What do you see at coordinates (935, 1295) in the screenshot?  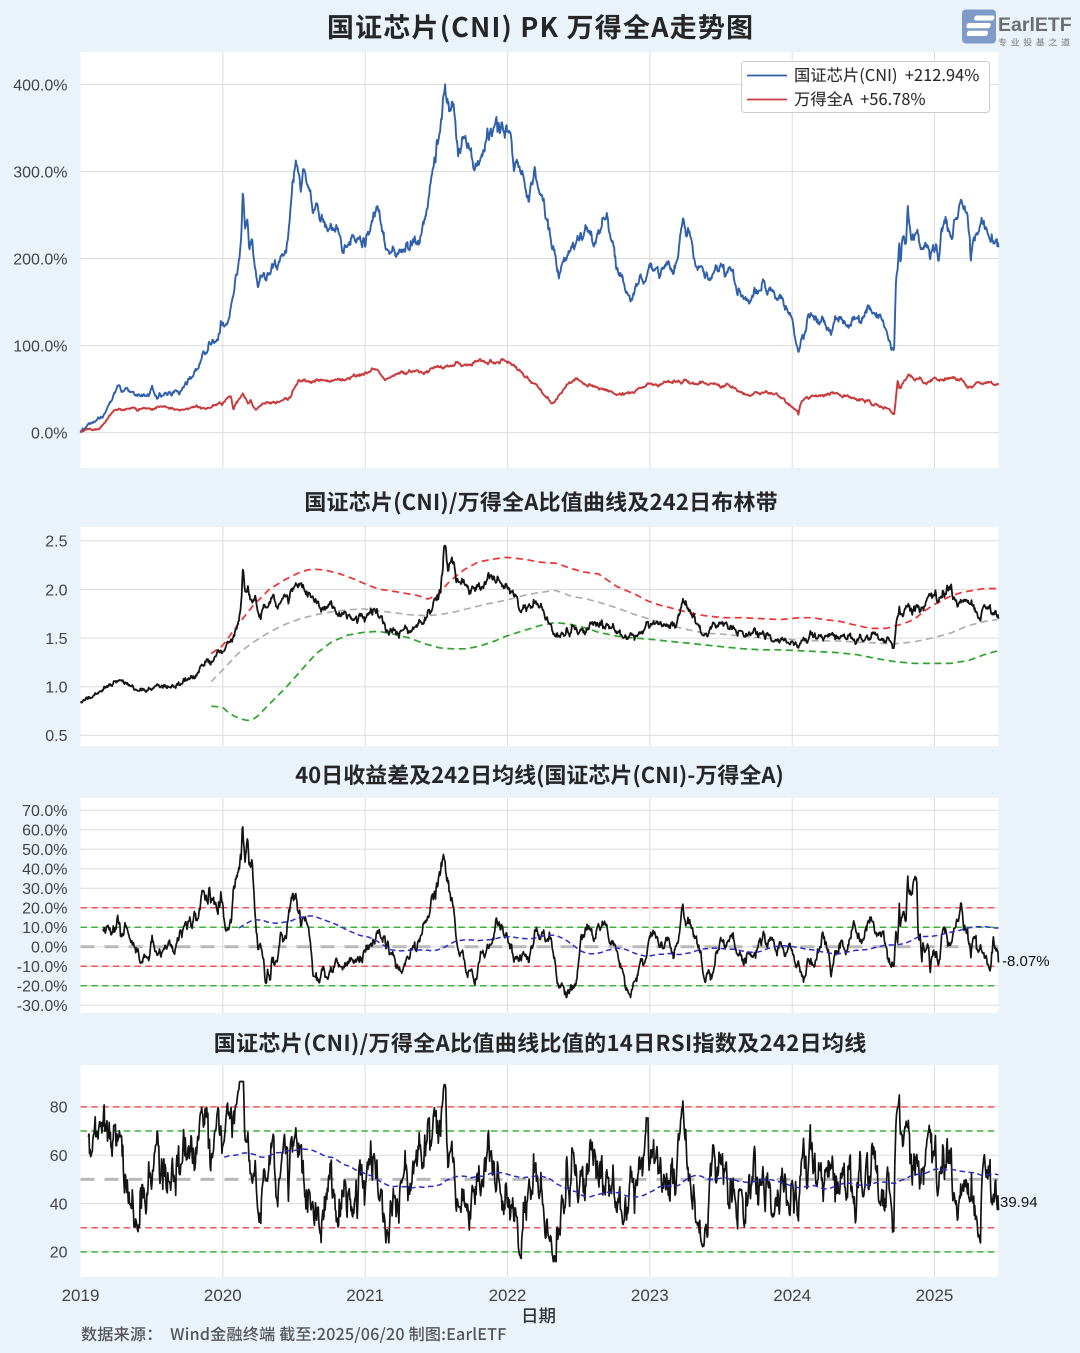 I see `svg-text: 2025` at bounding box center [935, 1295].